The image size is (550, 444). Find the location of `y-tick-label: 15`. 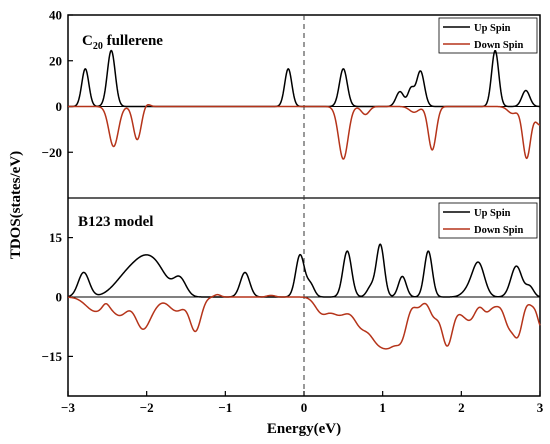

y-tick-label: 15 is located at coordinates (56, 237).